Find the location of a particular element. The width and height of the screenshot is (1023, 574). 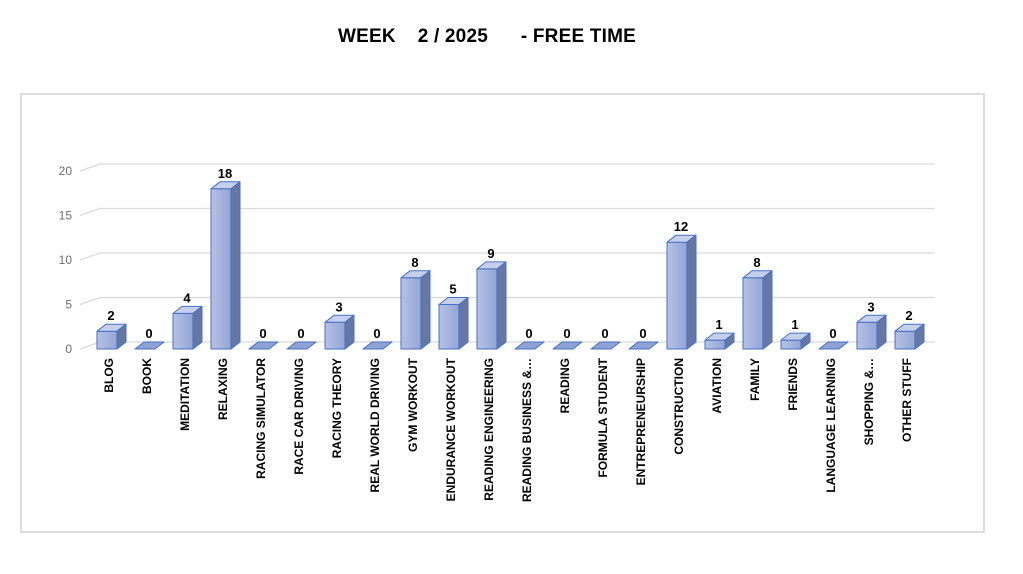

category-label: RELAXING is located at coordinates (223, 389).